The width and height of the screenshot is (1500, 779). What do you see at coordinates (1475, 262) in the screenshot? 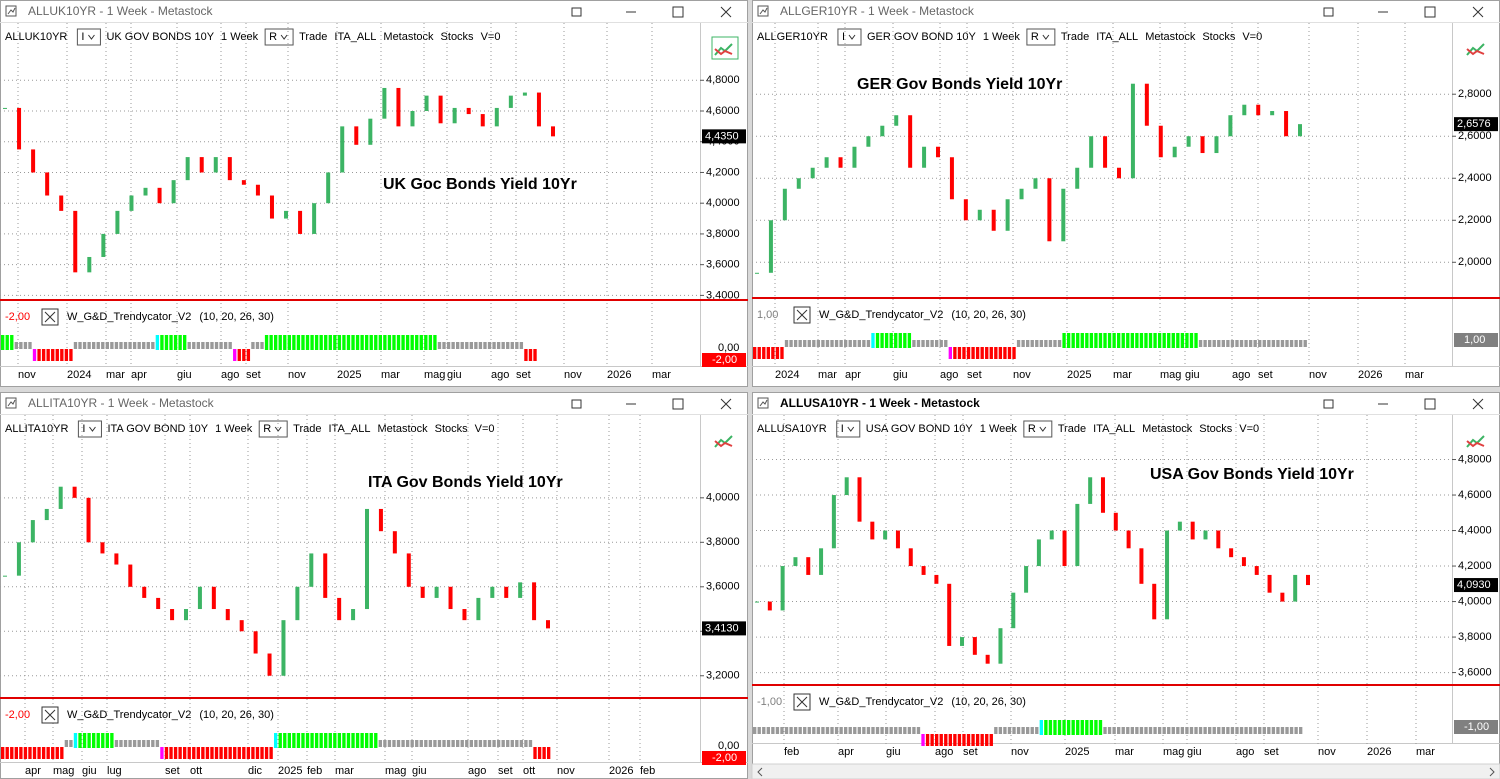
I see `y-tick-label: 2,0000` at bounding box center [1475, 262].